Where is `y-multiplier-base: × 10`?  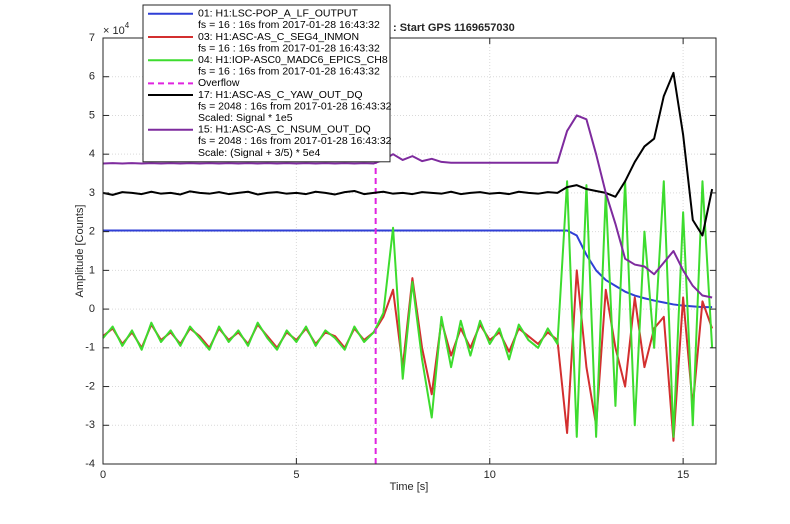 y-multiplier-base: × 10 is located at coordinates (114, 31).